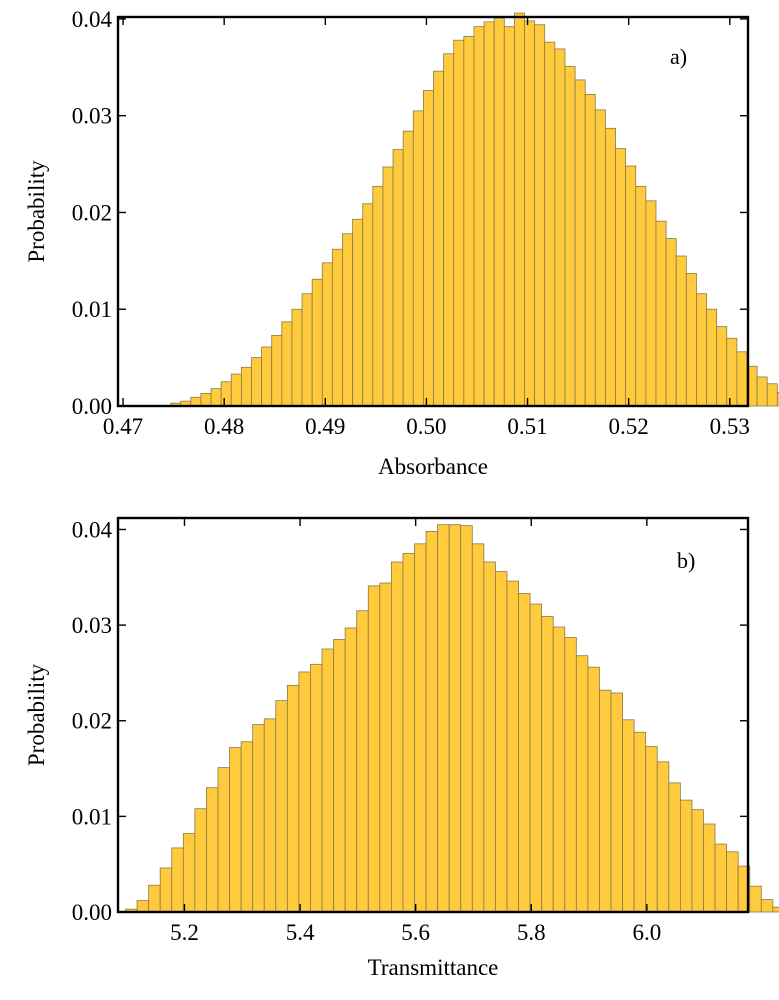 This screenshot has width=779, height=1000. I want to click on x-tick-label: 0.53, so click(730, 426).